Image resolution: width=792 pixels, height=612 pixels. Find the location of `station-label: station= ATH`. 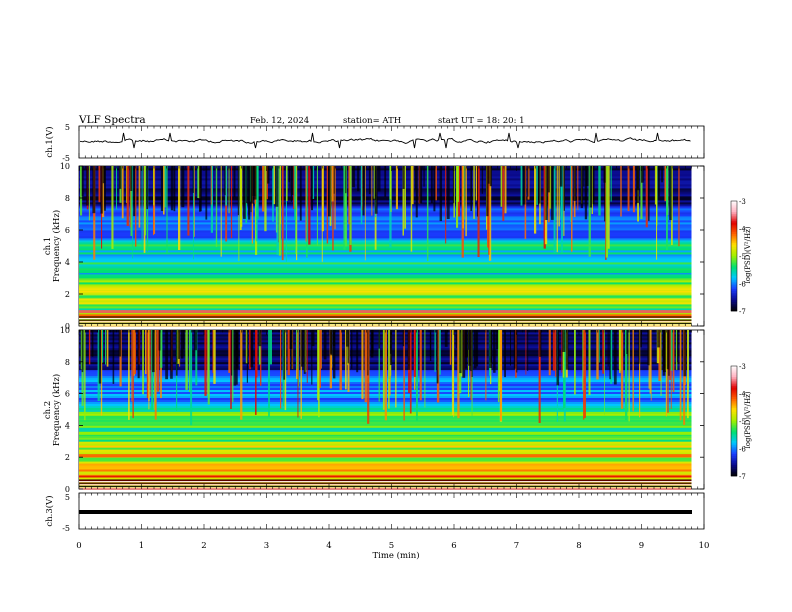

station-label: station= ATH is located at coordinates (372, 121).